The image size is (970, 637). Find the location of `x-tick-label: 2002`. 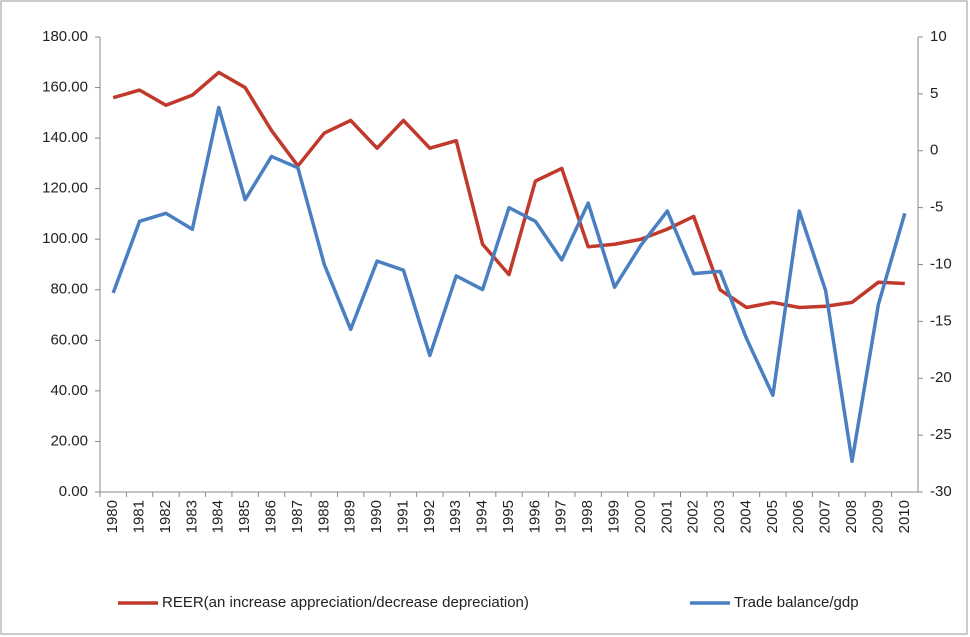

x-tick-label: 2002 is located at coordinates (693, 516).